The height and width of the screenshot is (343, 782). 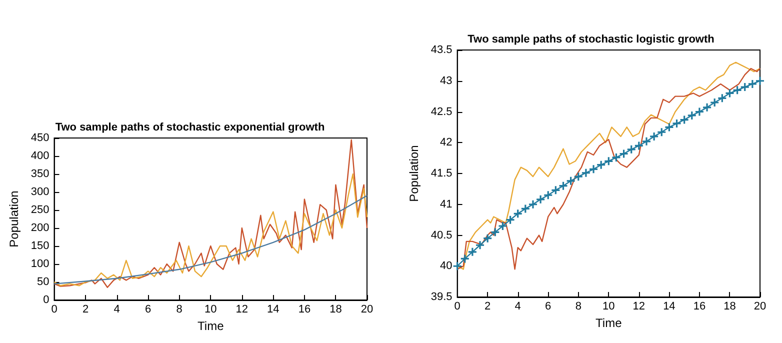 What do you see at coordinates (40, 246) in the screenshot?
I see `y-tick-label: 150` at bounding box center [40, 246].